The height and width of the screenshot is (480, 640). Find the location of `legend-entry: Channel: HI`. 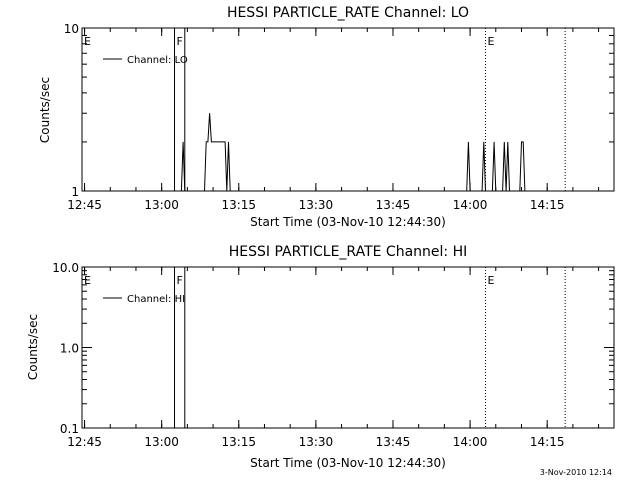

legend-entry: Channel: HI is located at coordinates (156, 299).